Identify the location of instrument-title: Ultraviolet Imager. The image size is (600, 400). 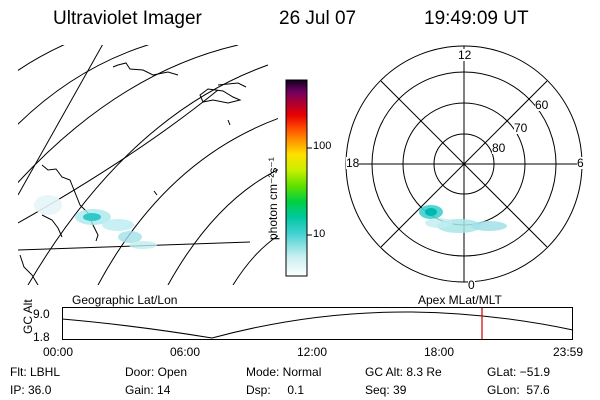
(127, 18).